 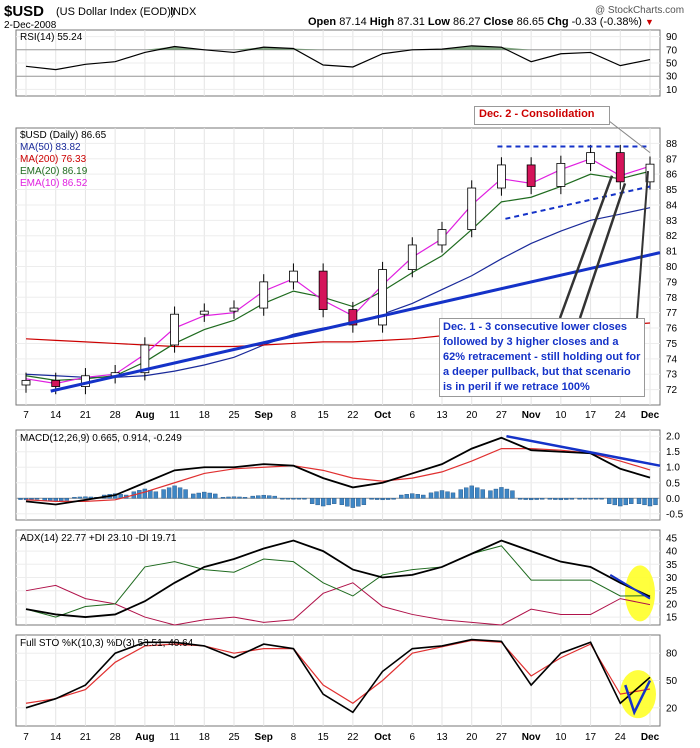 What do you see at coordinates (621, 415) in the screenshot?
I see `x-axis-label: 24` at bounding box center [621, 415].